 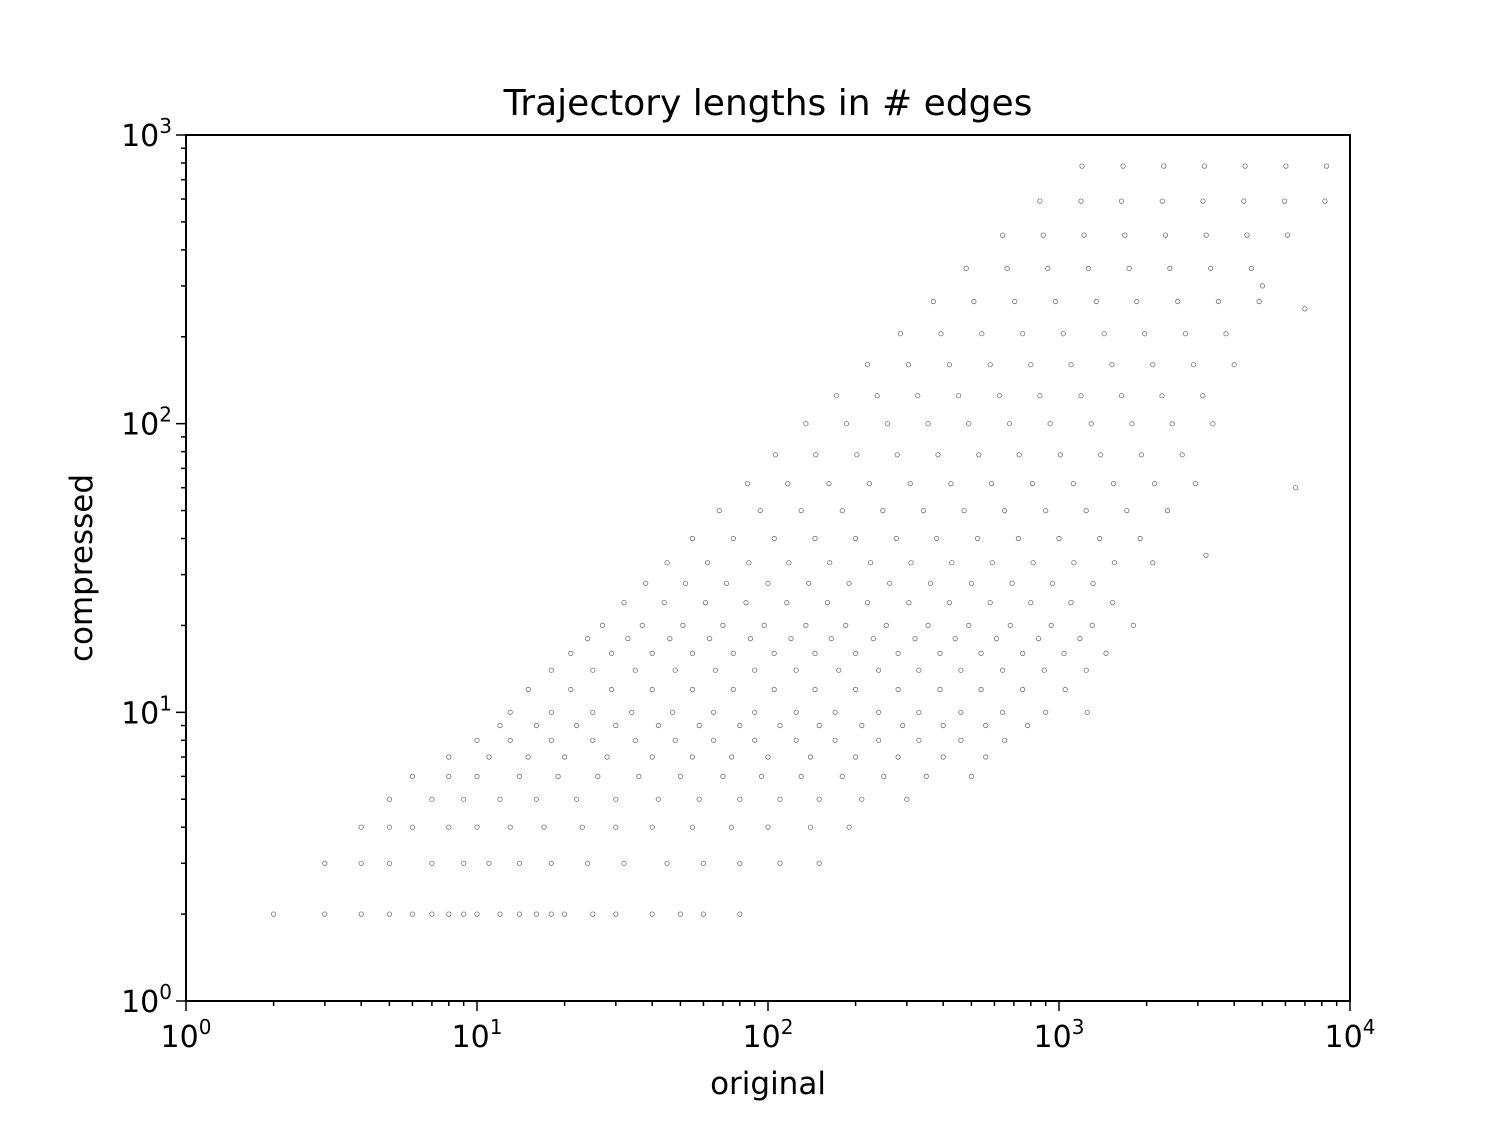 What do you see at coordinates (146, 1000) in the screenshot?
I see `y-tick-label: 10⁰` at bounding box center [146, 1000].